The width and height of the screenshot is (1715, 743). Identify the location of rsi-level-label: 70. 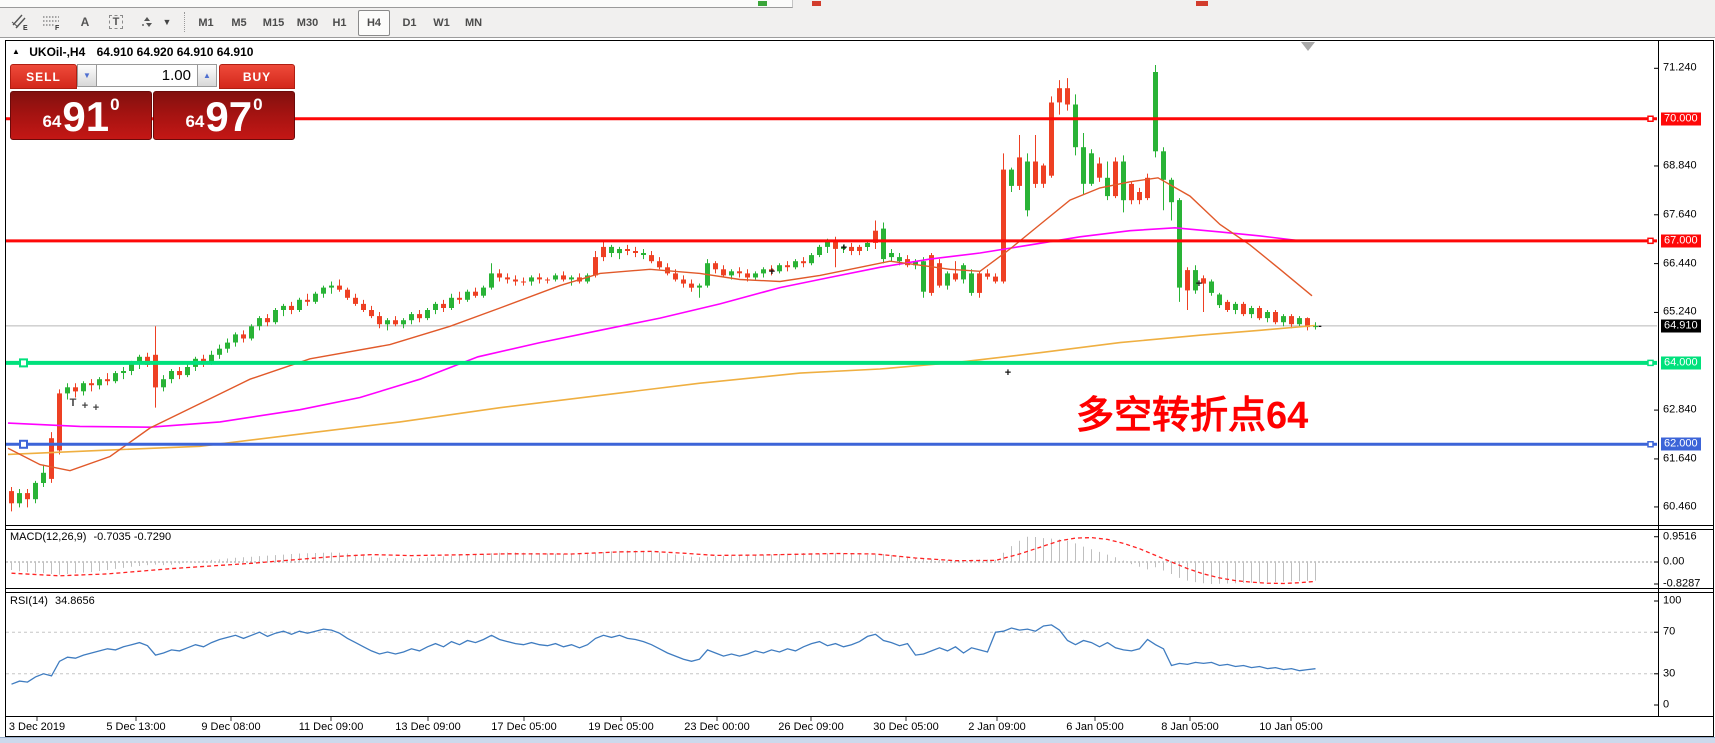
(1669, 631).